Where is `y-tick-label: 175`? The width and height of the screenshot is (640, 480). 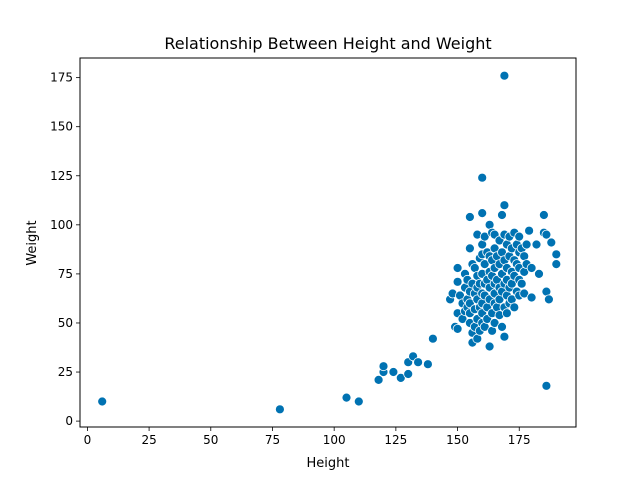
y-tick-label: 175 is located at coordinates (61, 78).